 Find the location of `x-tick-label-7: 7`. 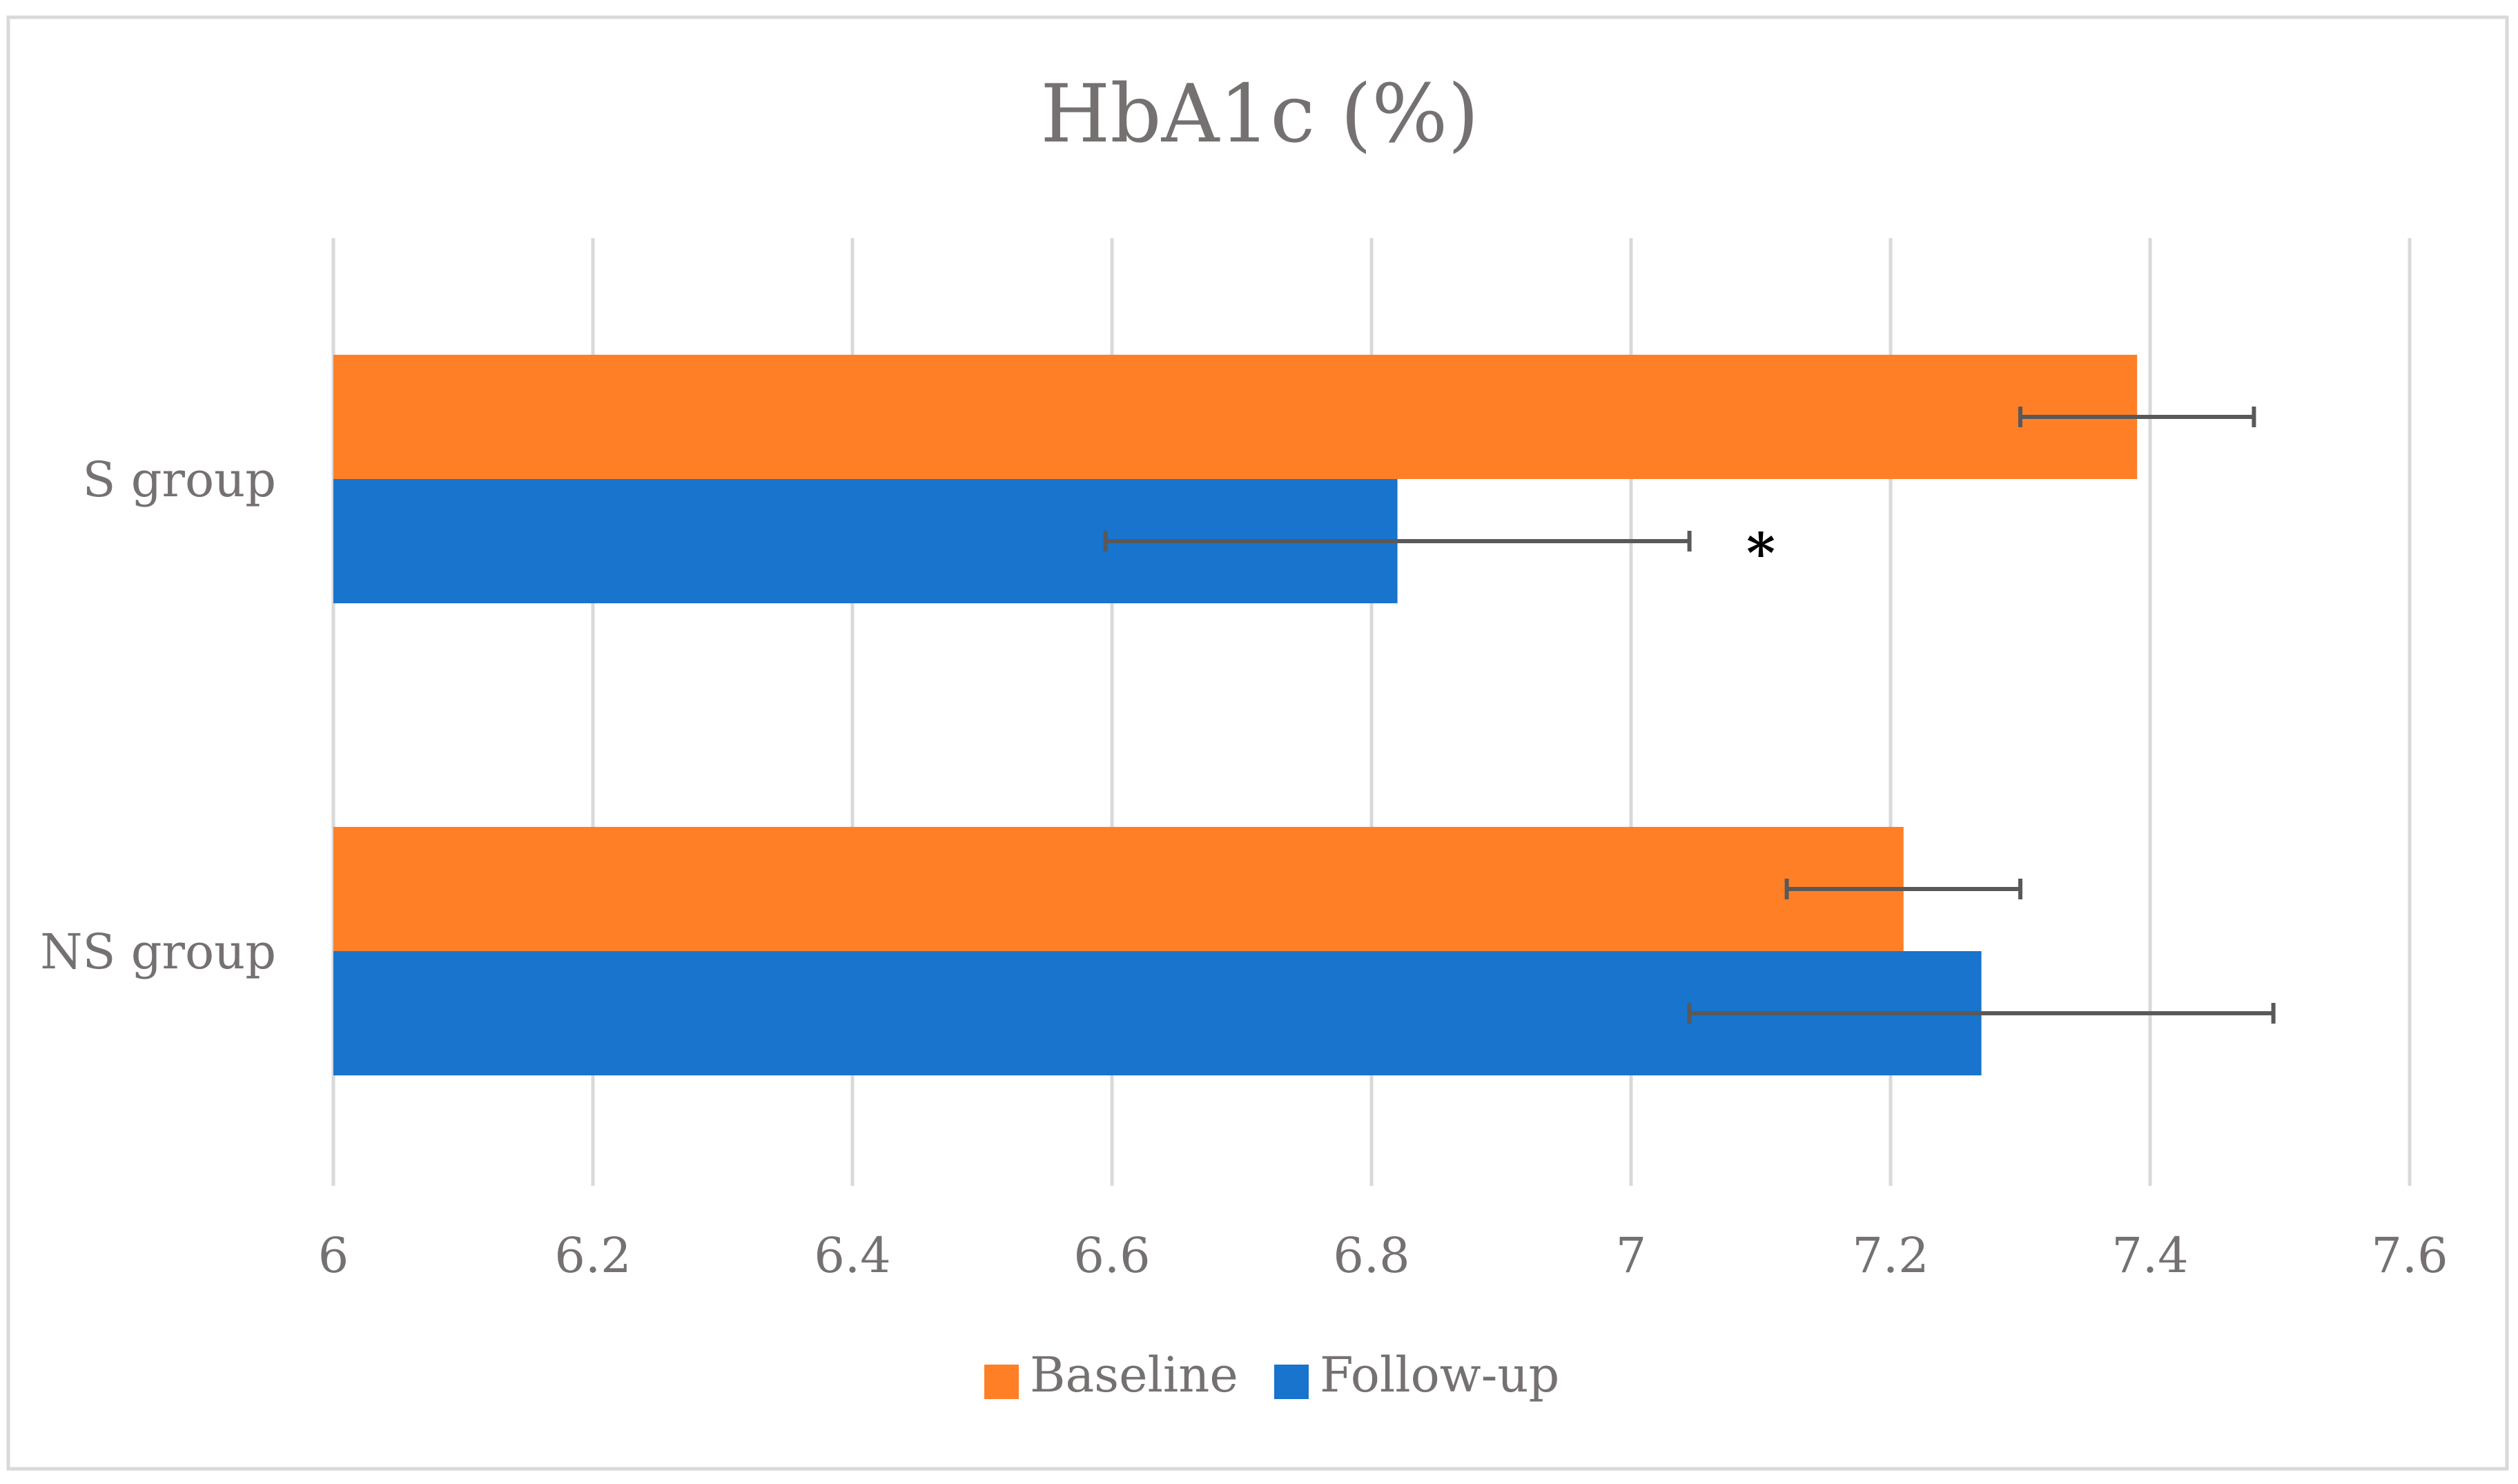

x-tick-label-7: 7 is located at coordinates (1631, 1255).